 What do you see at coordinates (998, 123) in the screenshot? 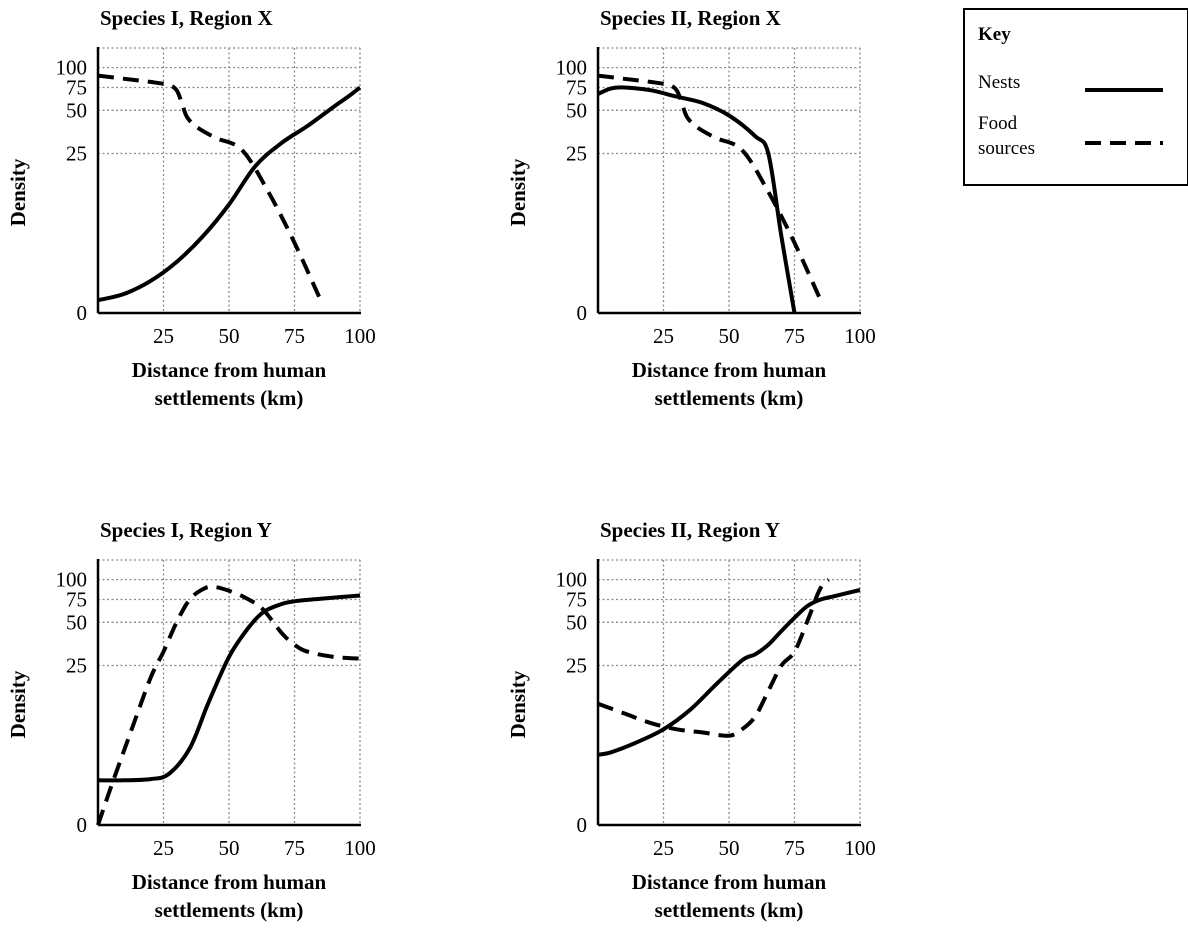
I see `key-label: Food` at bounding box center [998, 123].